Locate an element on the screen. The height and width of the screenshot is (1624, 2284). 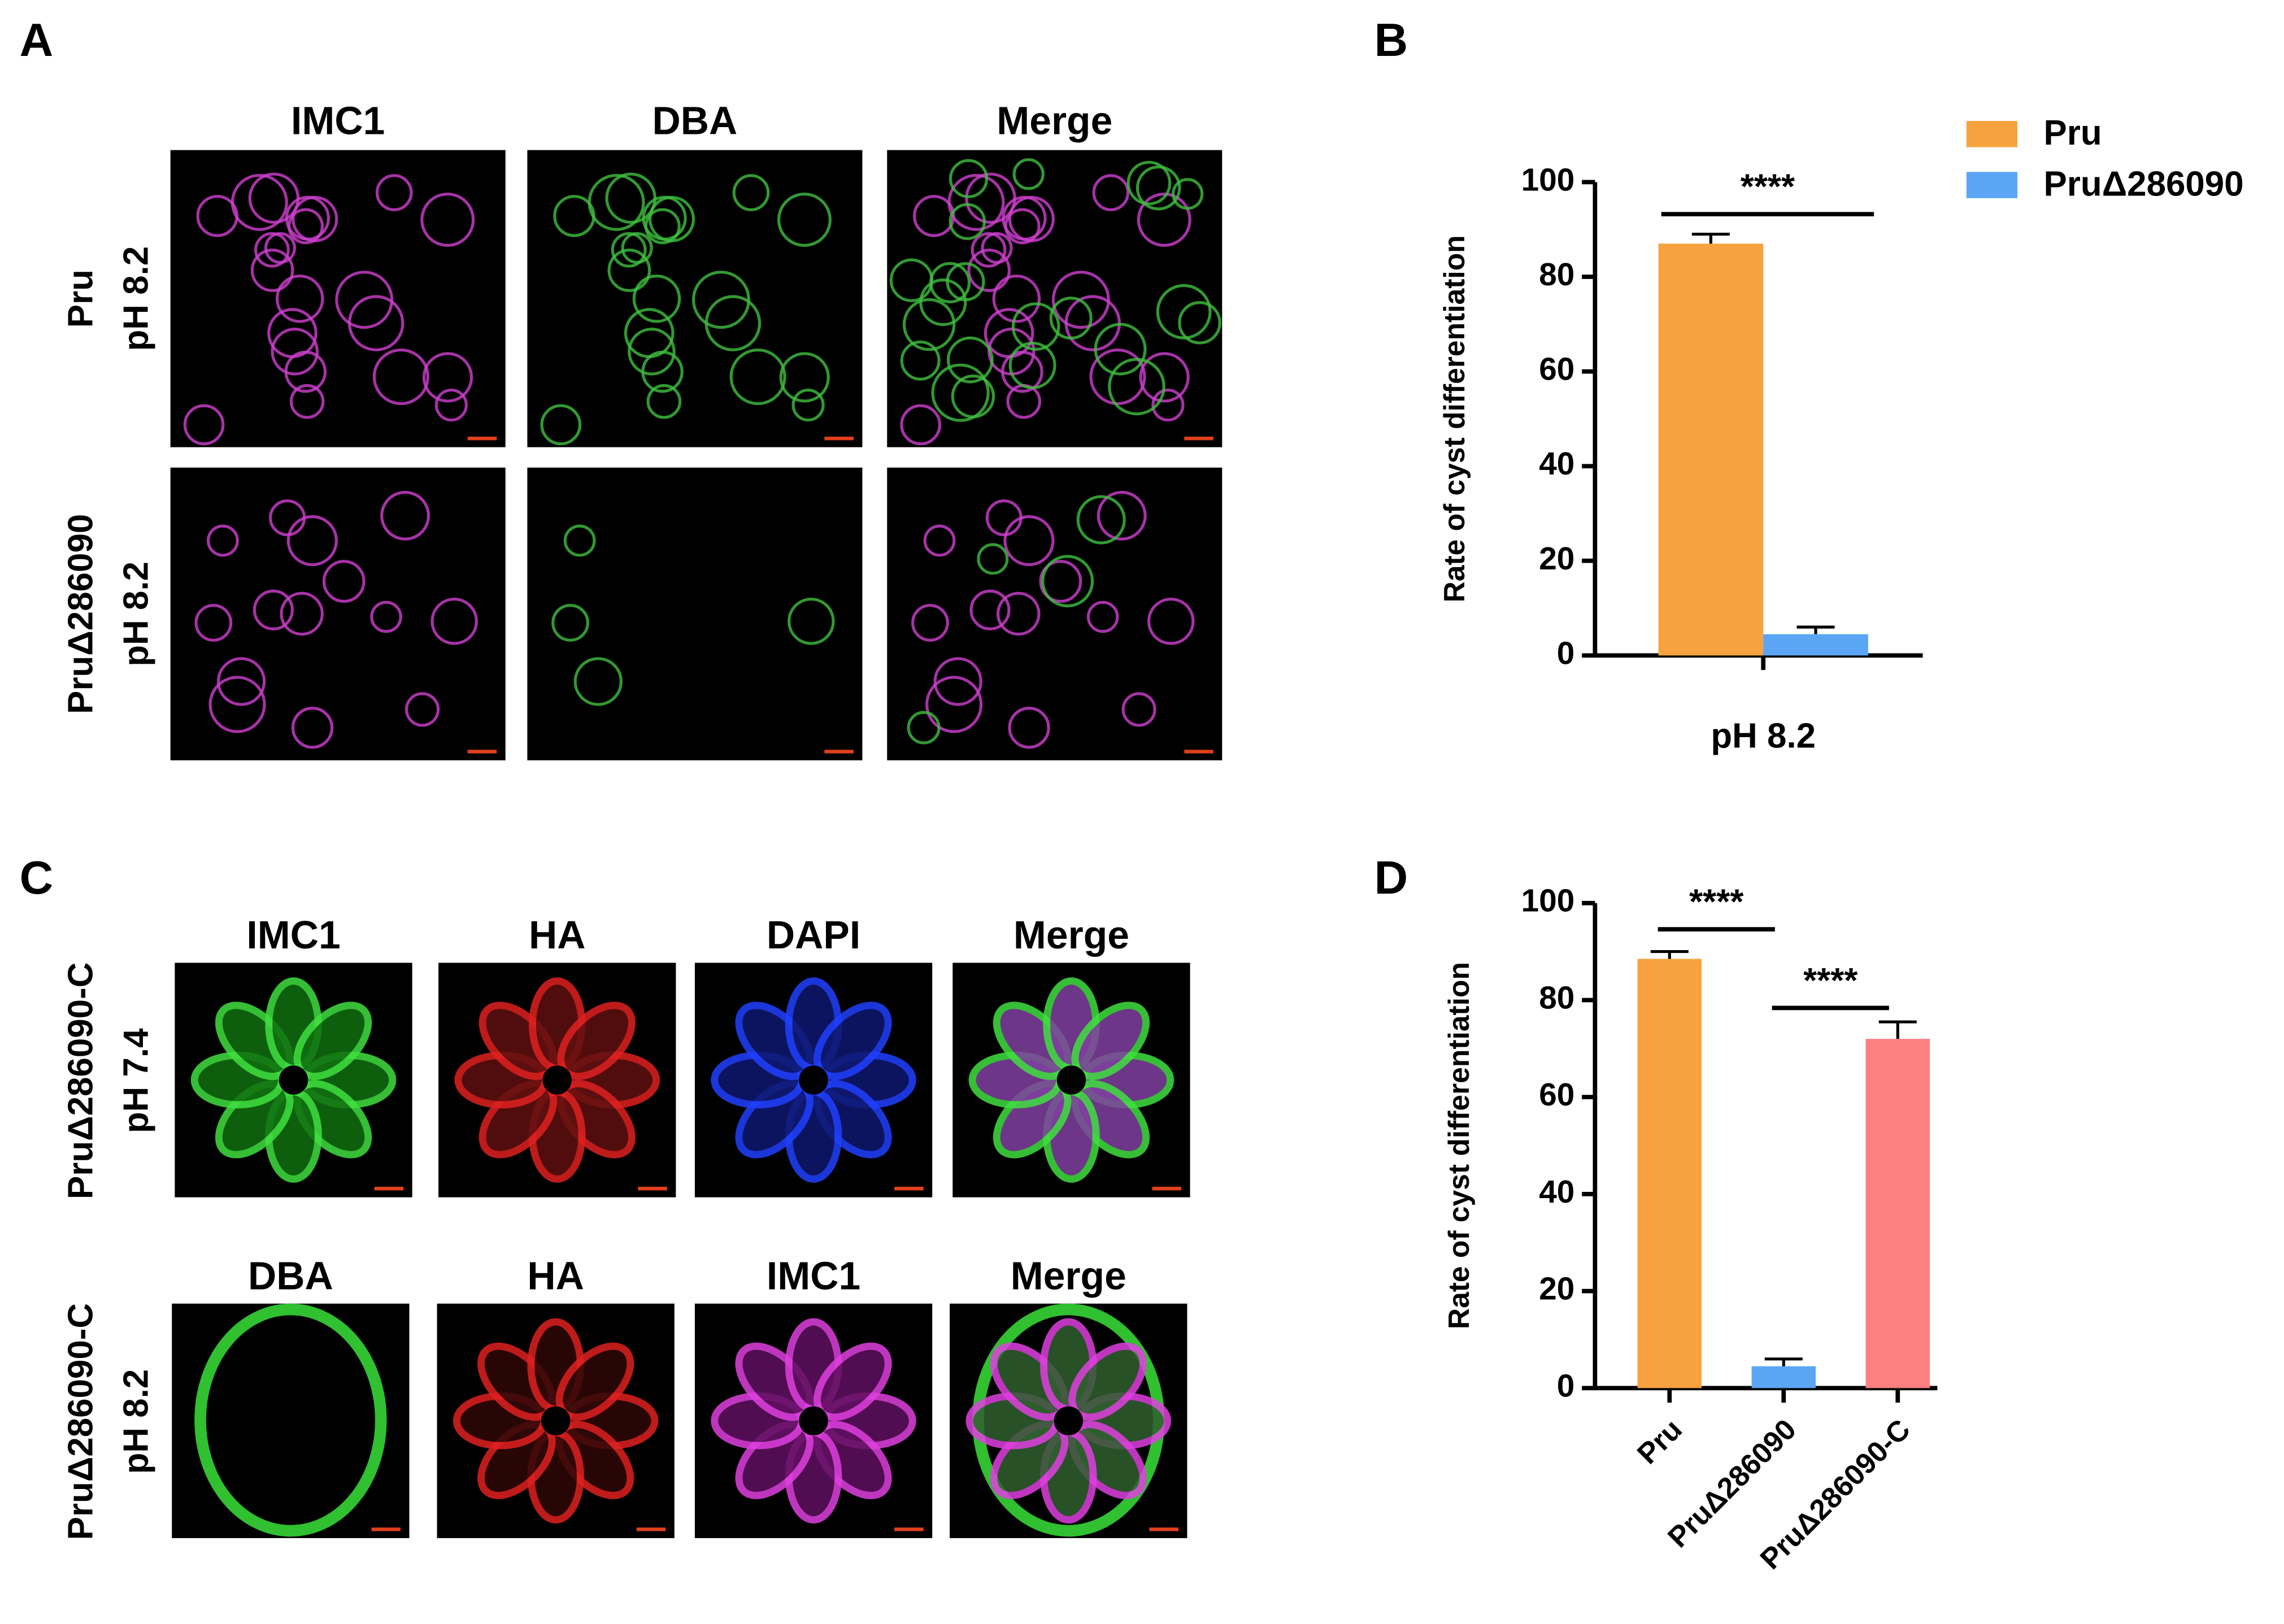
y-tick-label: 80 is located at coordinates (1556, 998).